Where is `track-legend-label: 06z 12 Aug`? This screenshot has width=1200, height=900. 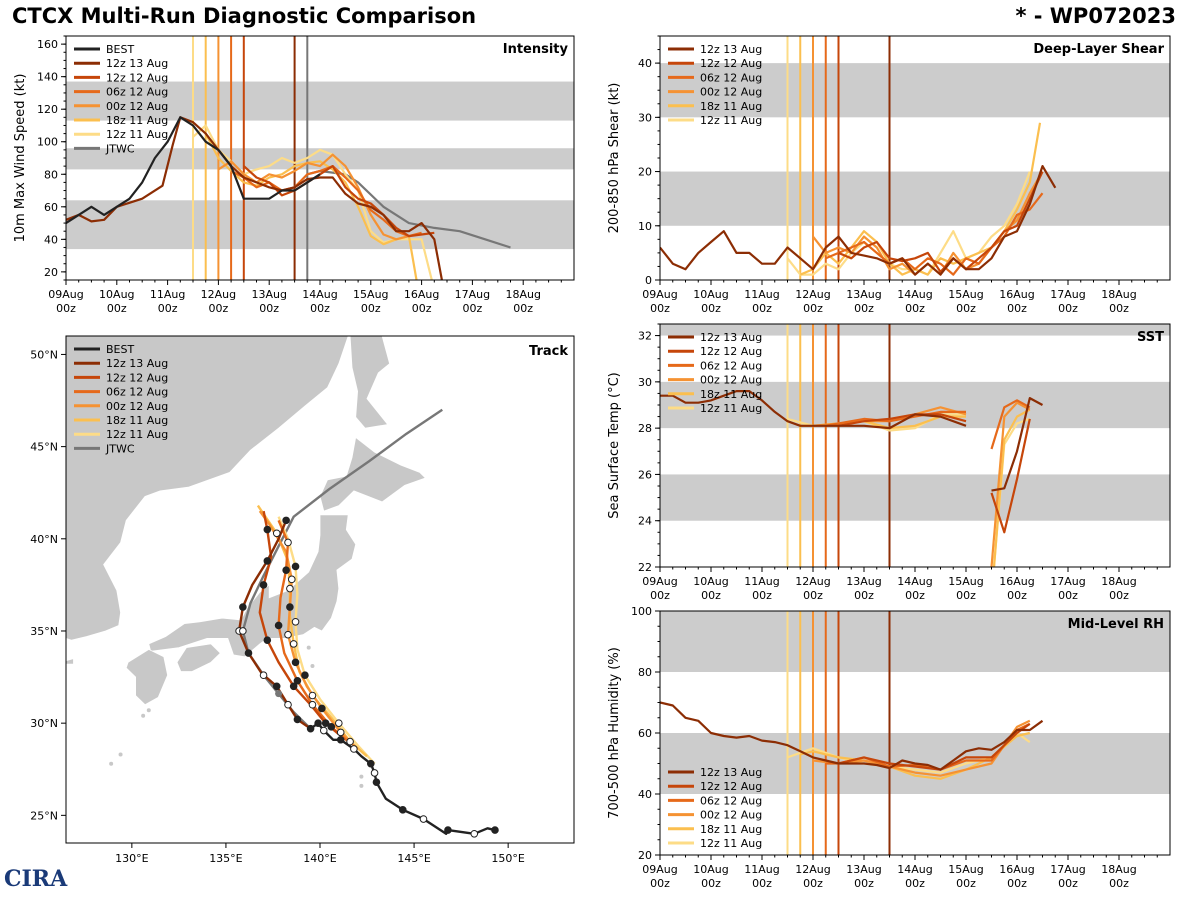 track-legend-label: 06z 12 Aug is located at coordinates (137, 392).